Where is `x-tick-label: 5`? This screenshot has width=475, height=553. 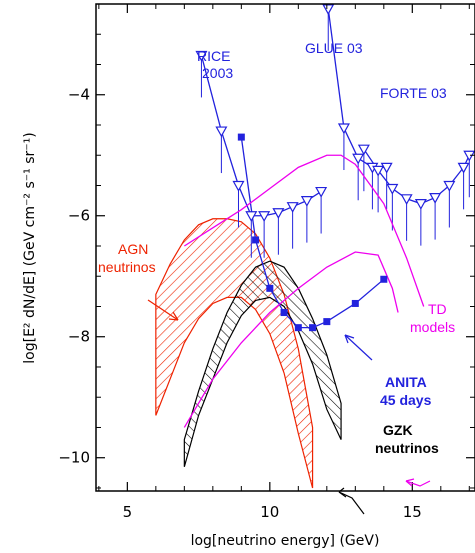 x-tick-label: 5 is located at coordinates (128, 512).